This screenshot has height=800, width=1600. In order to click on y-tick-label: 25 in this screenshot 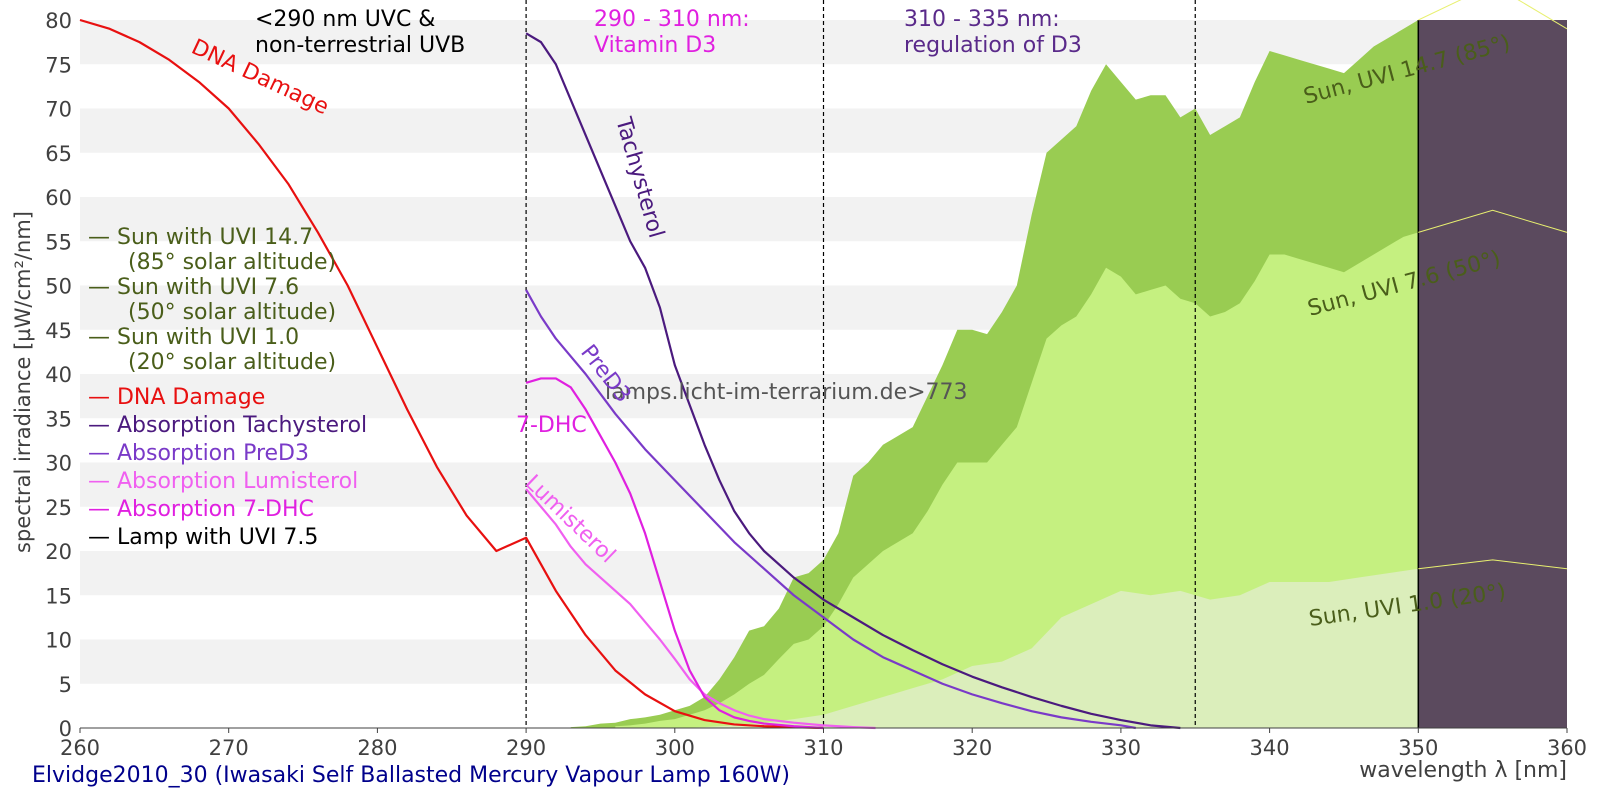, I will do `click(58, 508)`.